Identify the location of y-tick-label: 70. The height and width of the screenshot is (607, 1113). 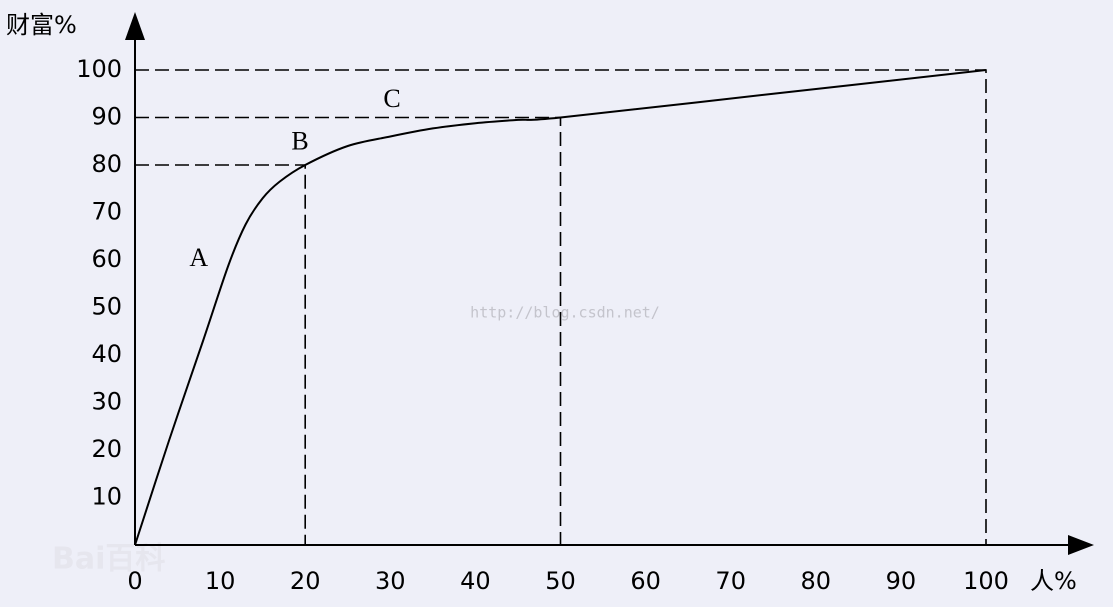
(106, 212).